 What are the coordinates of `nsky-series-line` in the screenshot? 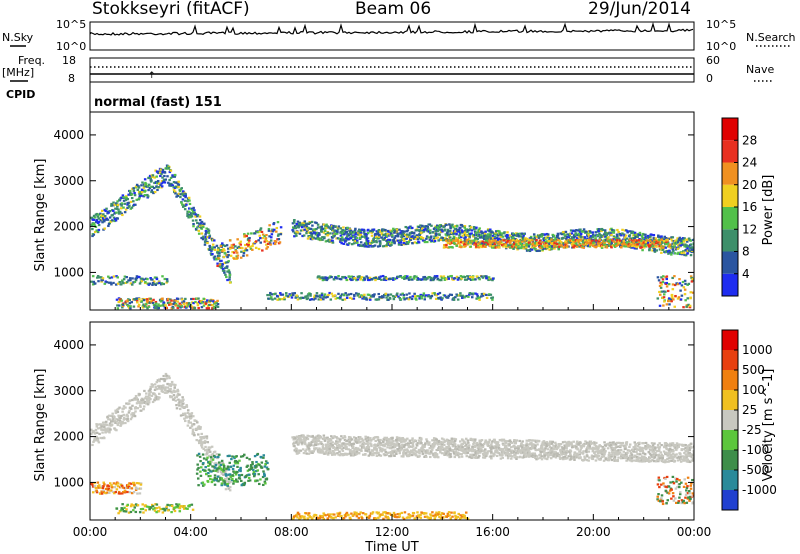 It's located at (391, 28).